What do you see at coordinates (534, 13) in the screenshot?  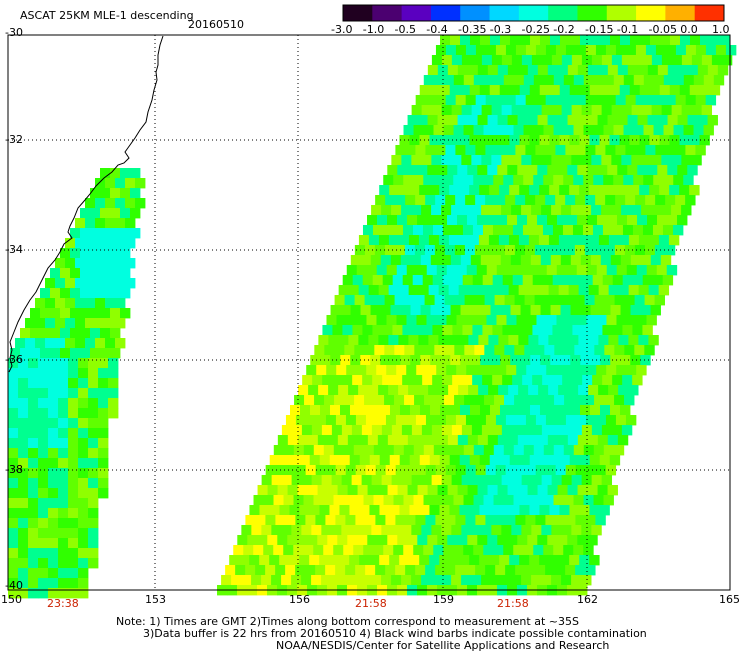 I see `colorbar` at bounding box center [534, 13].